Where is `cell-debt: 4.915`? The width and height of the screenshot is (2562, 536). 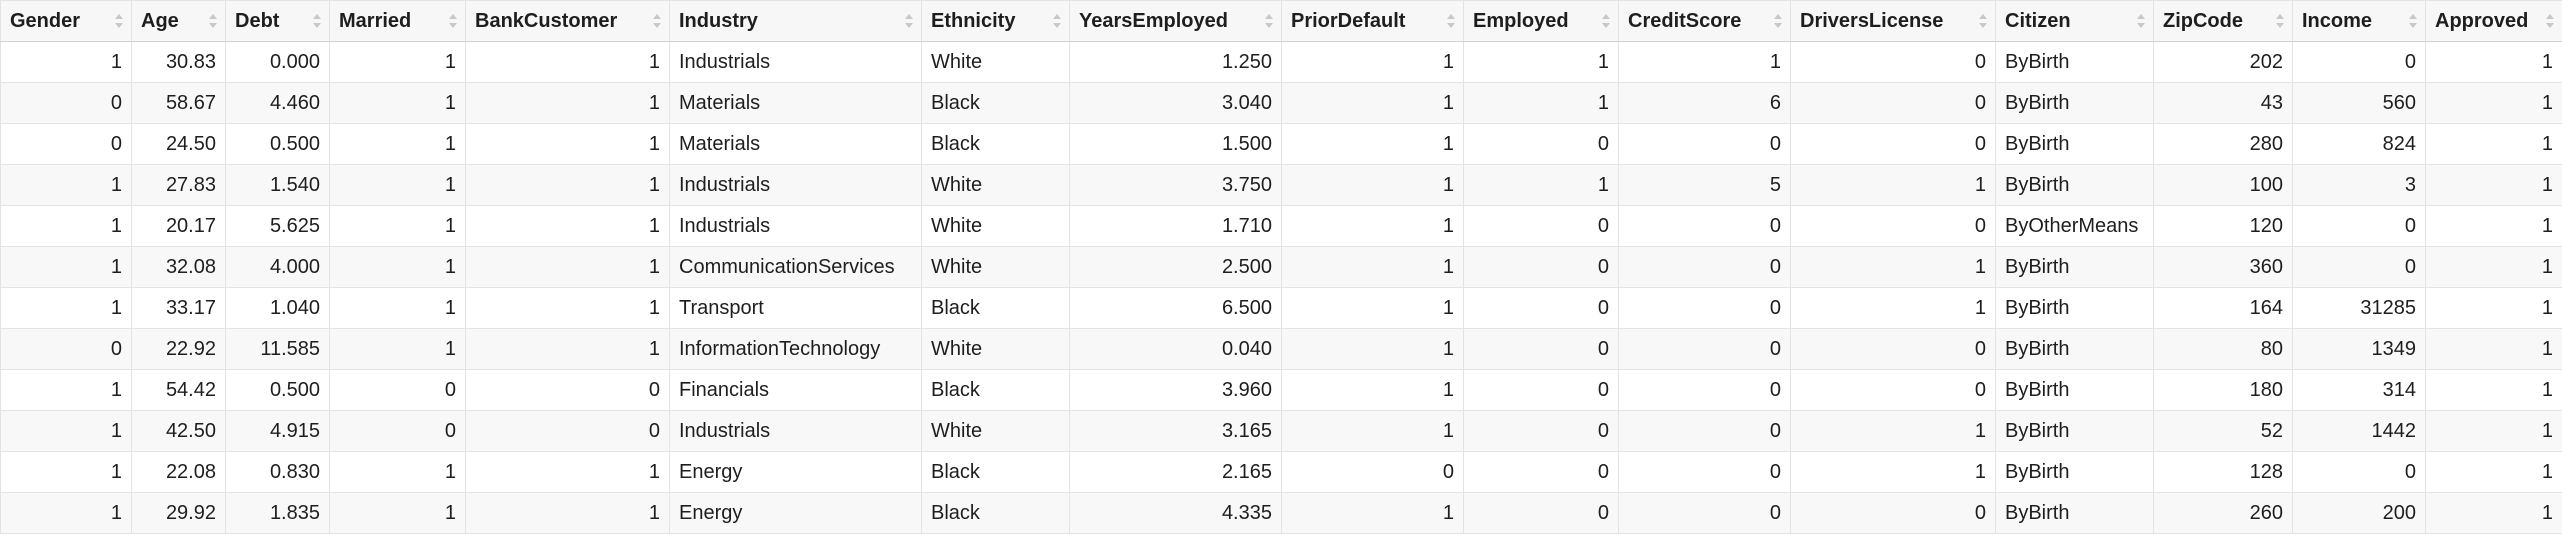
cell-debt: 4.915 is located at coordinates (277, 431).